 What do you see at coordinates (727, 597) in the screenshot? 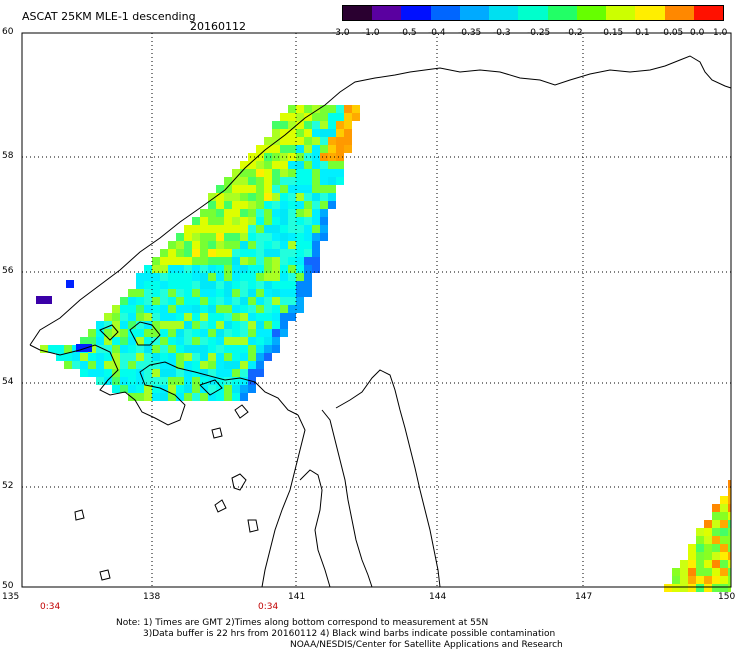
I see `lon-label-150: 150` at bounding box center [727, 597].